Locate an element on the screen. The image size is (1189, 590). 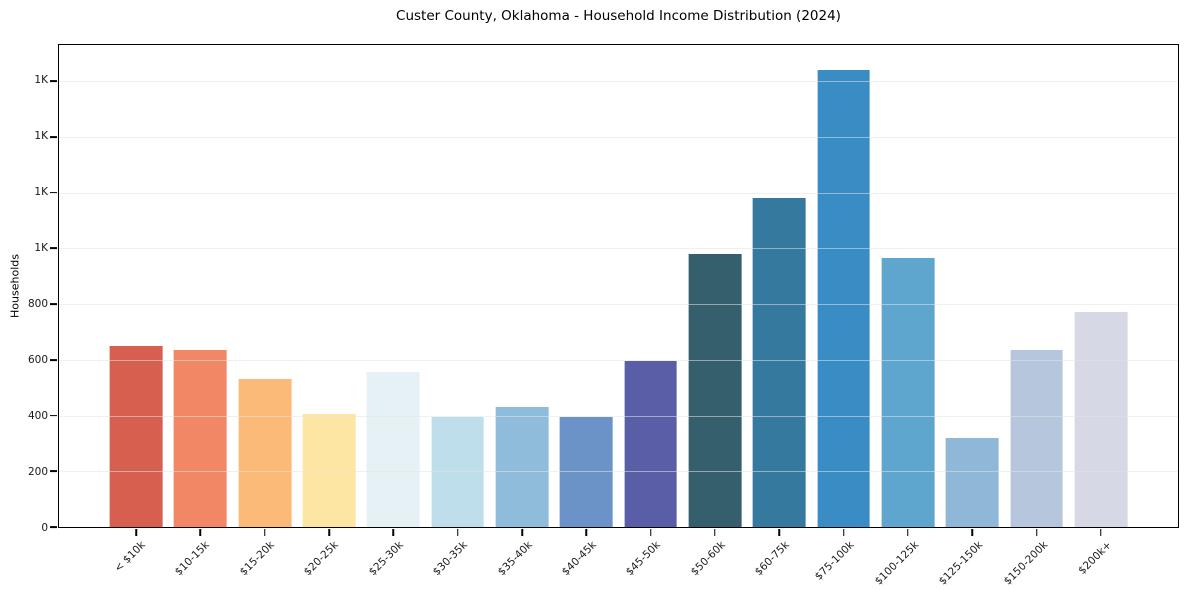
y-tick-label: 600 is located at coordinates (37, 360).